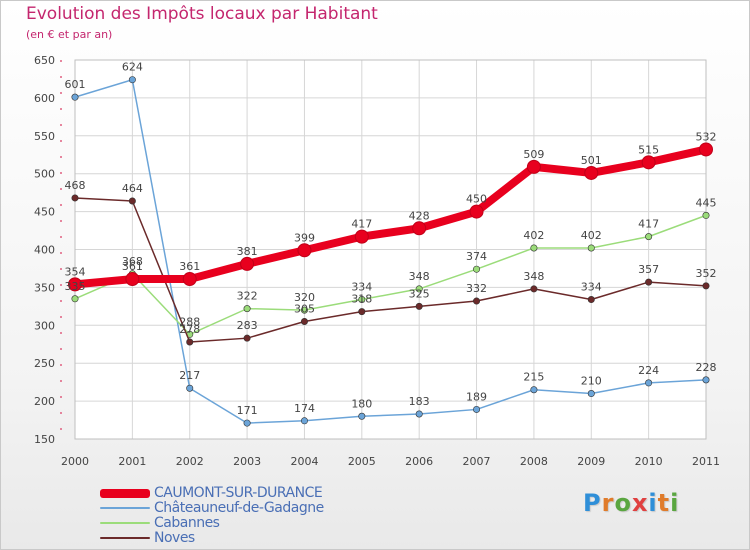 Image resolution: width=750 pixels, height=550 pixels. Describe the element at coordinates (44, 250) in the screenshot. I see `y-tick-label: 400` at that location.